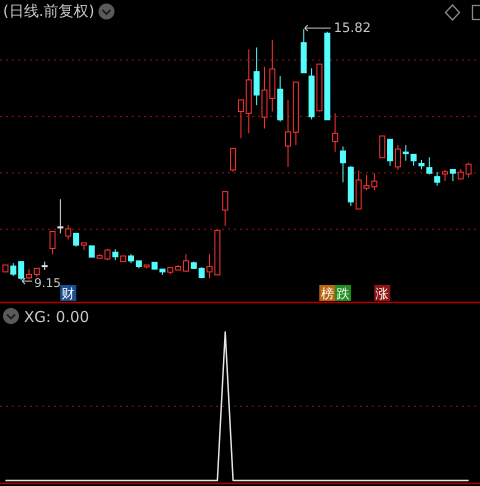 This screenshot has height=486, width=480. What do you see at coordinates (352, 28) in the screenshot?
I see `annotation: 15.82` at bounding box center [352, 28].